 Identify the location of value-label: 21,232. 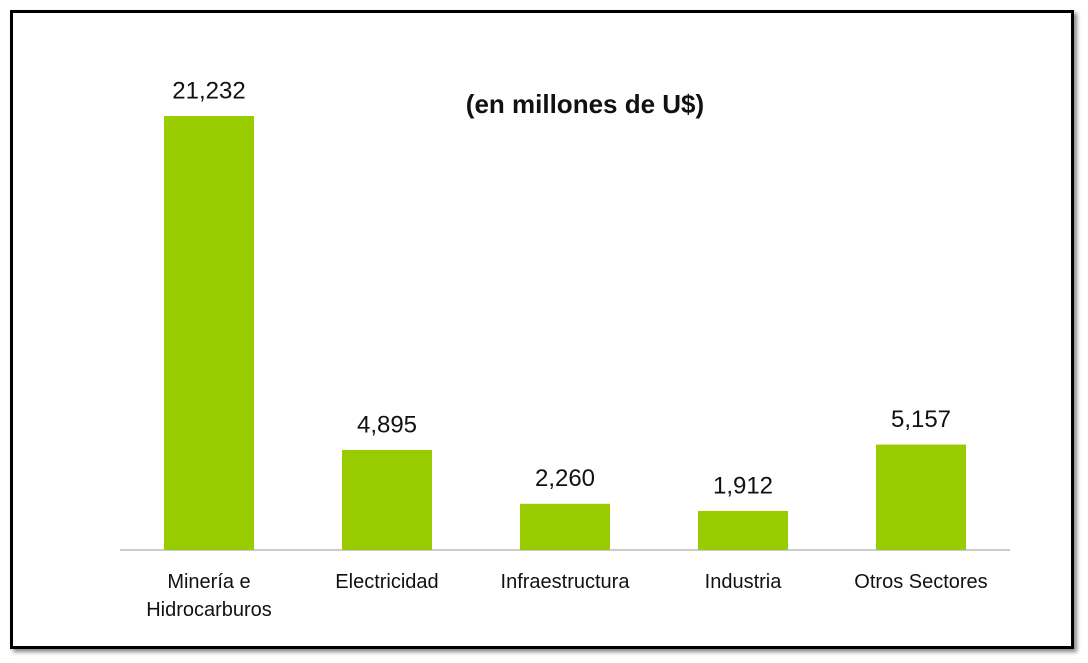
(208, 90).